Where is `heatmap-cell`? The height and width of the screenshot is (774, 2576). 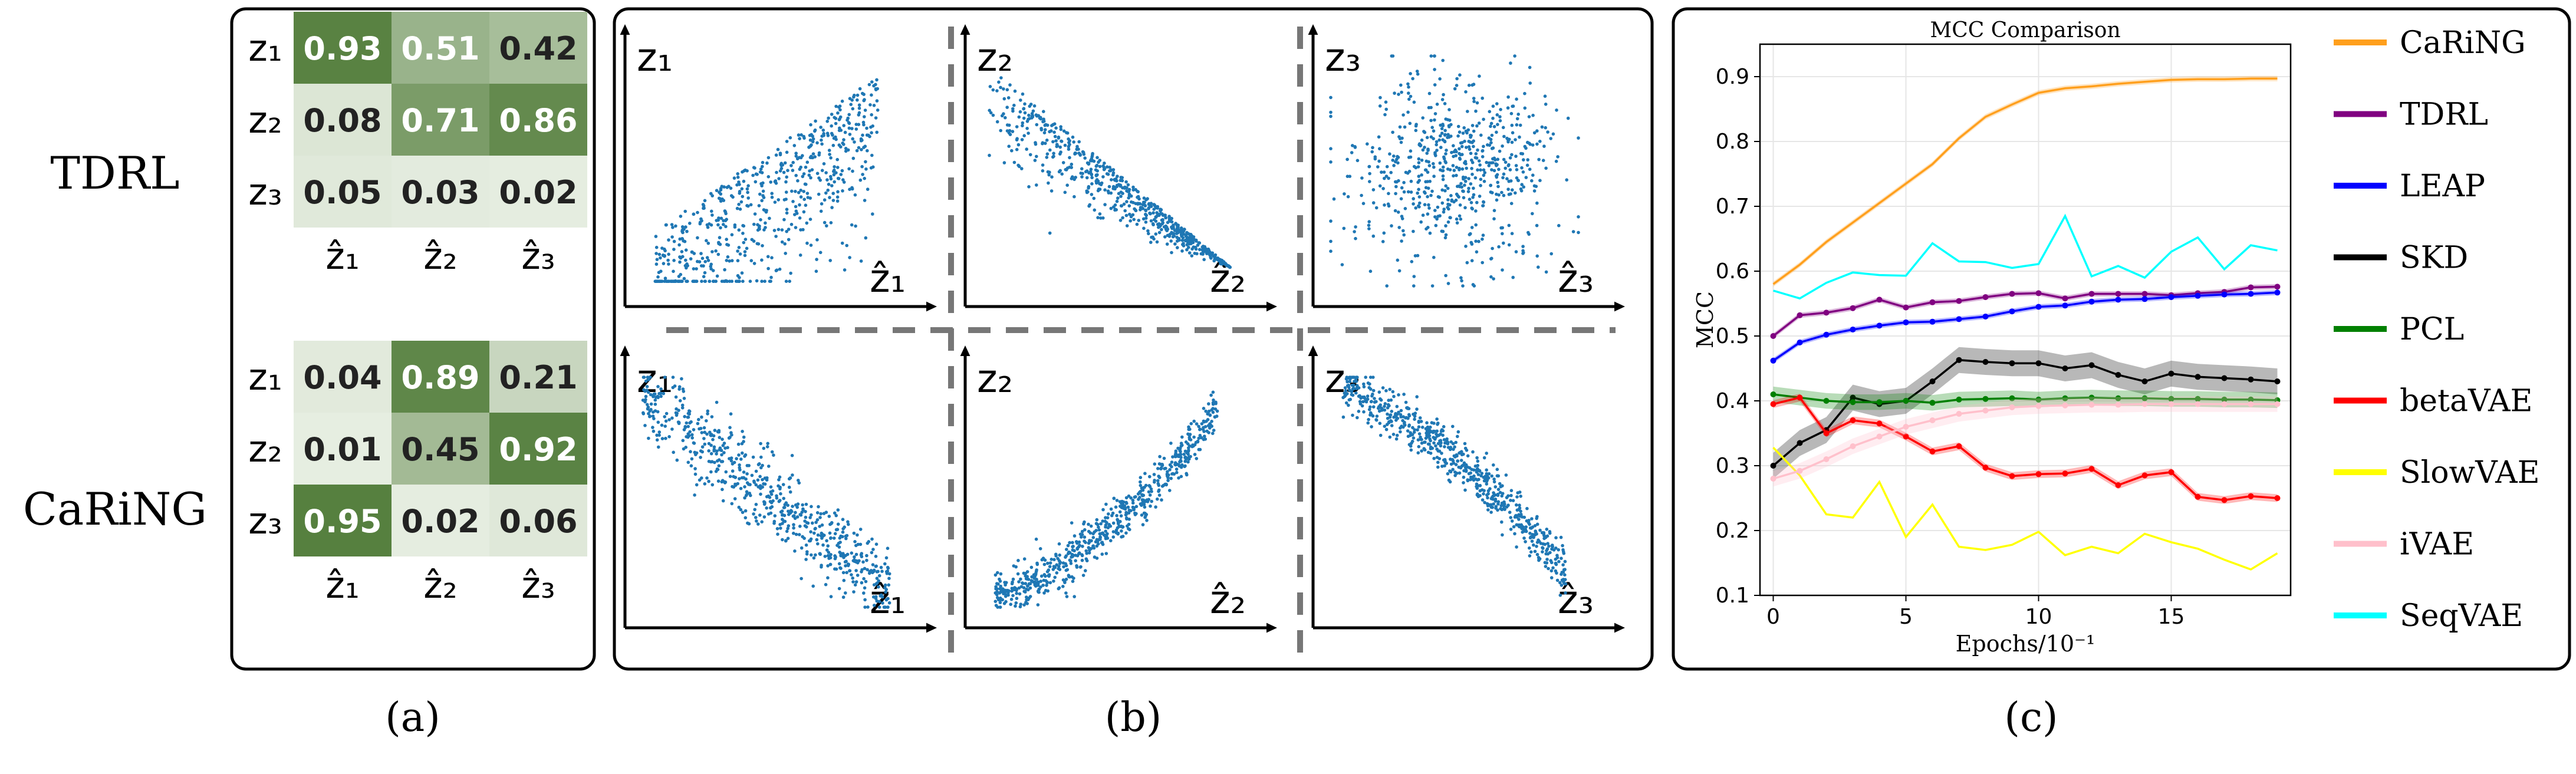
heatmap-cell is located at coordinates (441, 449).